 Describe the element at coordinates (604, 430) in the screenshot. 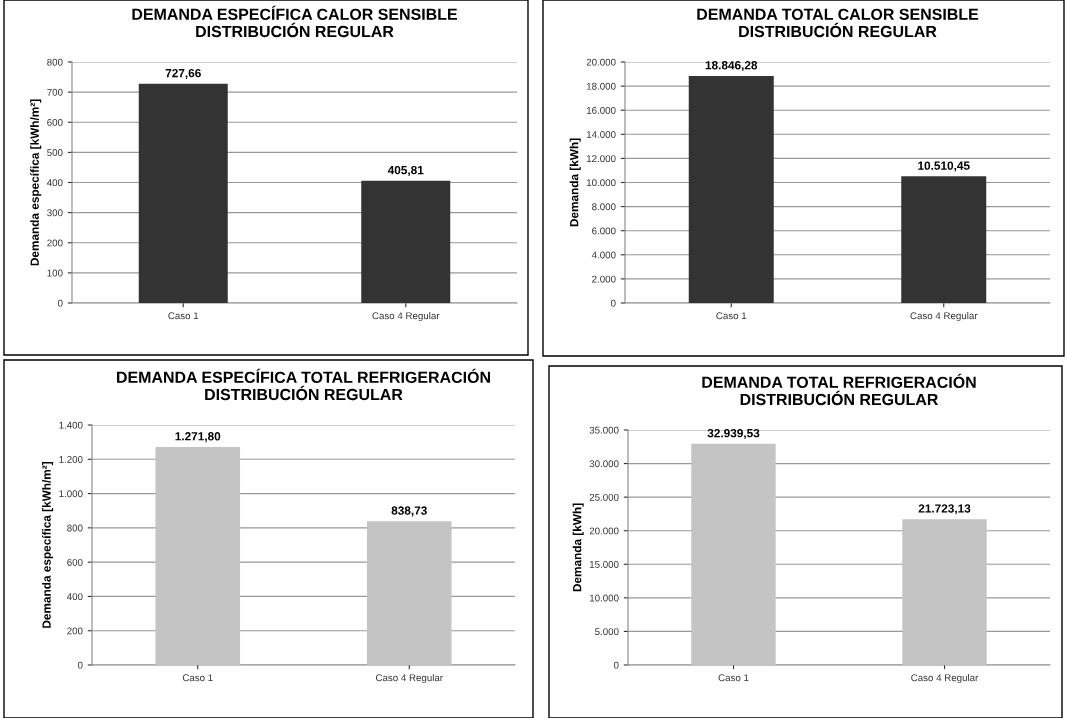

I see `y-tick-label: 35.000` at that location.